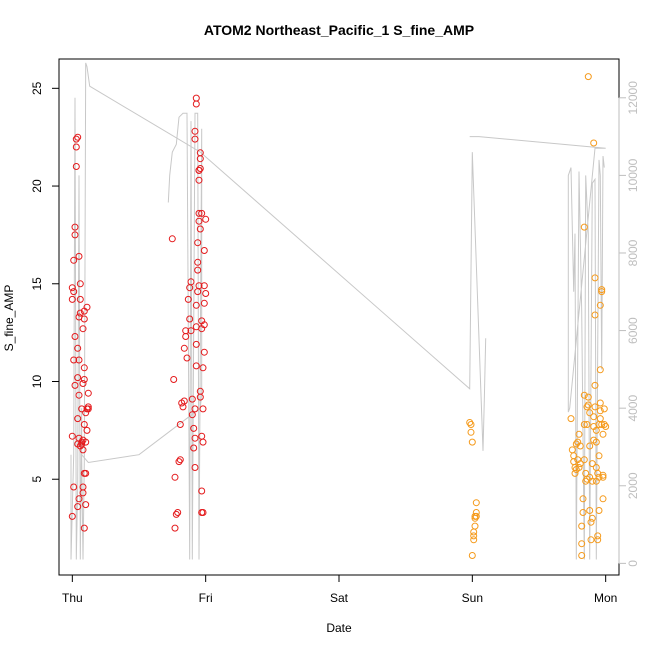  Describe the element at coordinates (37, 88) in the screenshot. I see `y-tick-label-5: 25` at that location.